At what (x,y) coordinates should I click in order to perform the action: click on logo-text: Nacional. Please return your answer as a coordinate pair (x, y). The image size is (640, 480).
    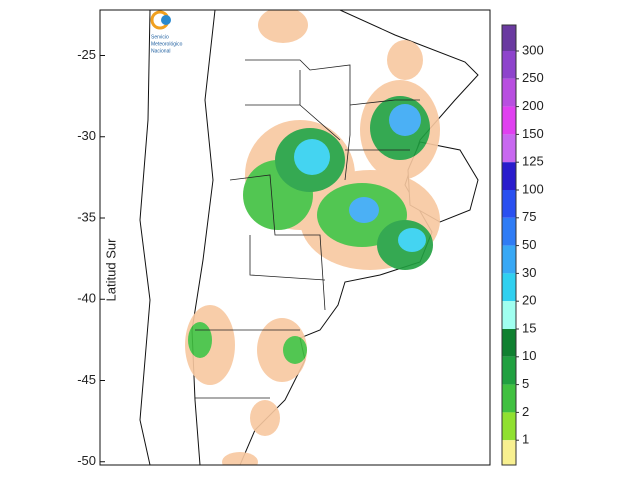
    Looking at the image, I should click on (160, 51).